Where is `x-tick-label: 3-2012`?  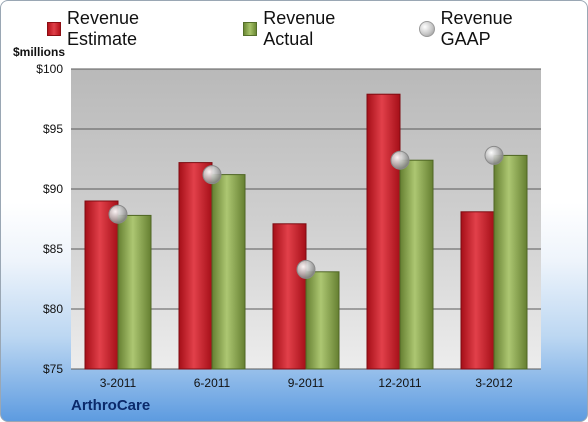
x-tick-label: 3-2012 is located at coordinates (494, 383).